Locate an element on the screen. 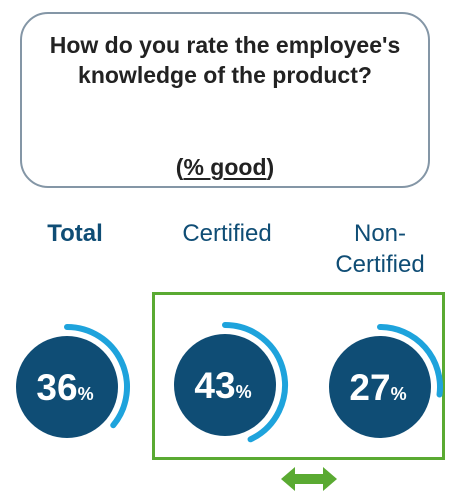 The image size is (459, 497). donut-arc-certified is located at coordinates (255, 382).